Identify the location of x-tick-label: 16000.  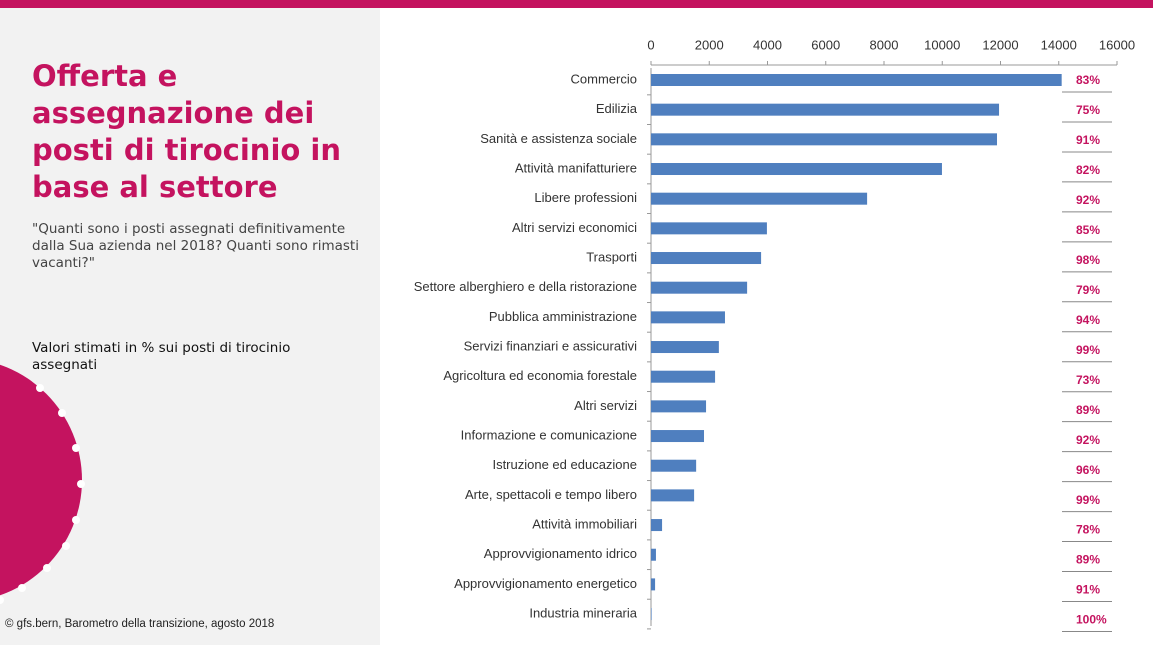
(1117, 44).